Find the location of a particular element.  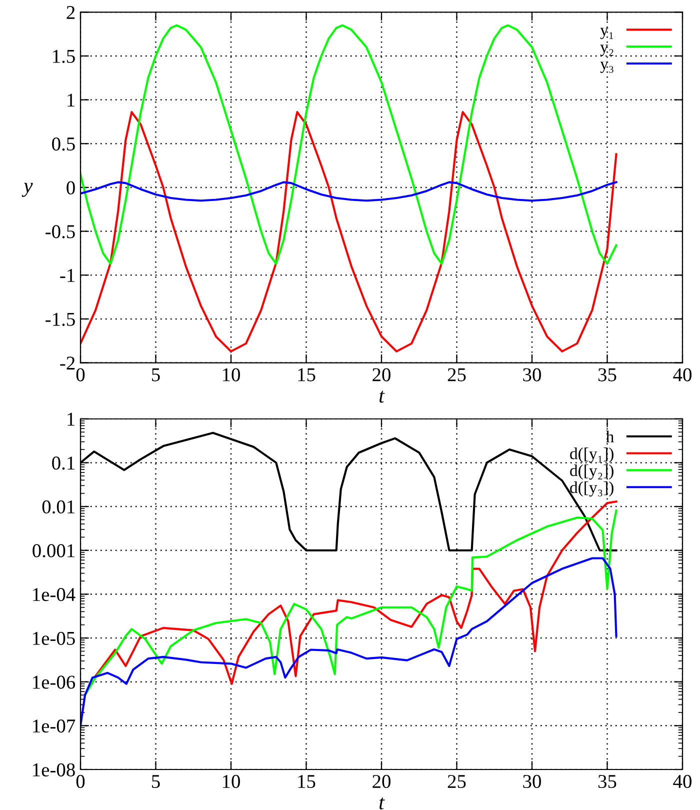

y-tick-label: -1.5 is located at coordinates (60, 319).